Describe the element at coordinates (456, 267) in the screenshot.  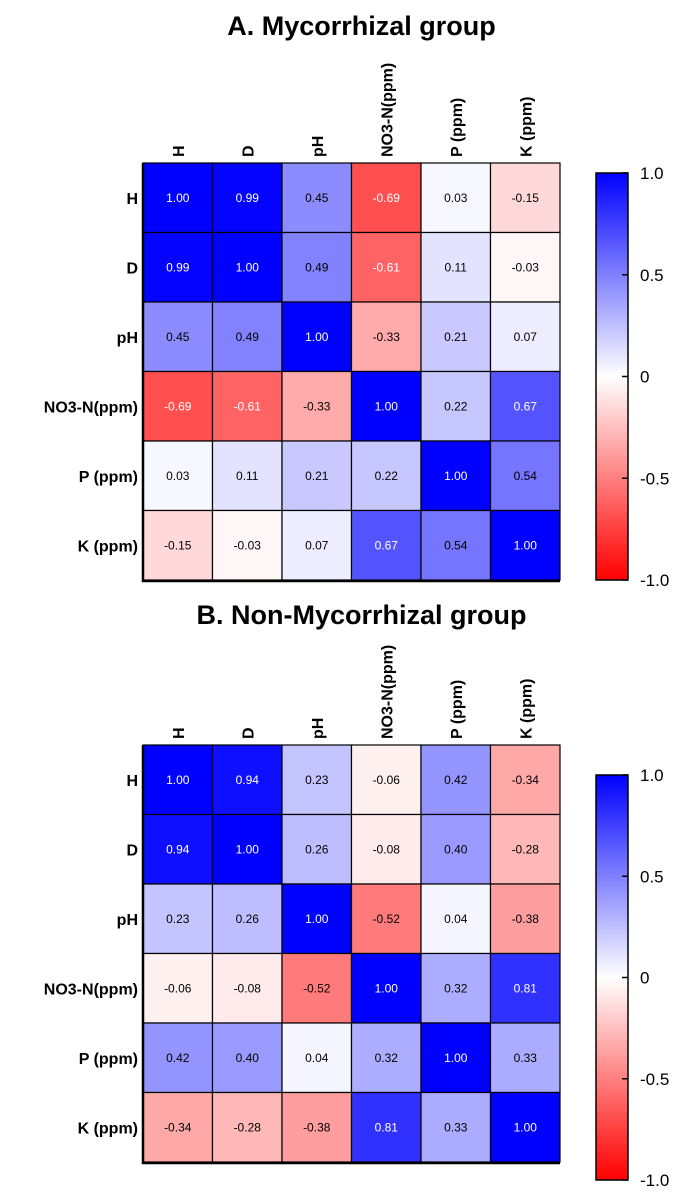
I see `cell-value-label: 0.11` at that location.